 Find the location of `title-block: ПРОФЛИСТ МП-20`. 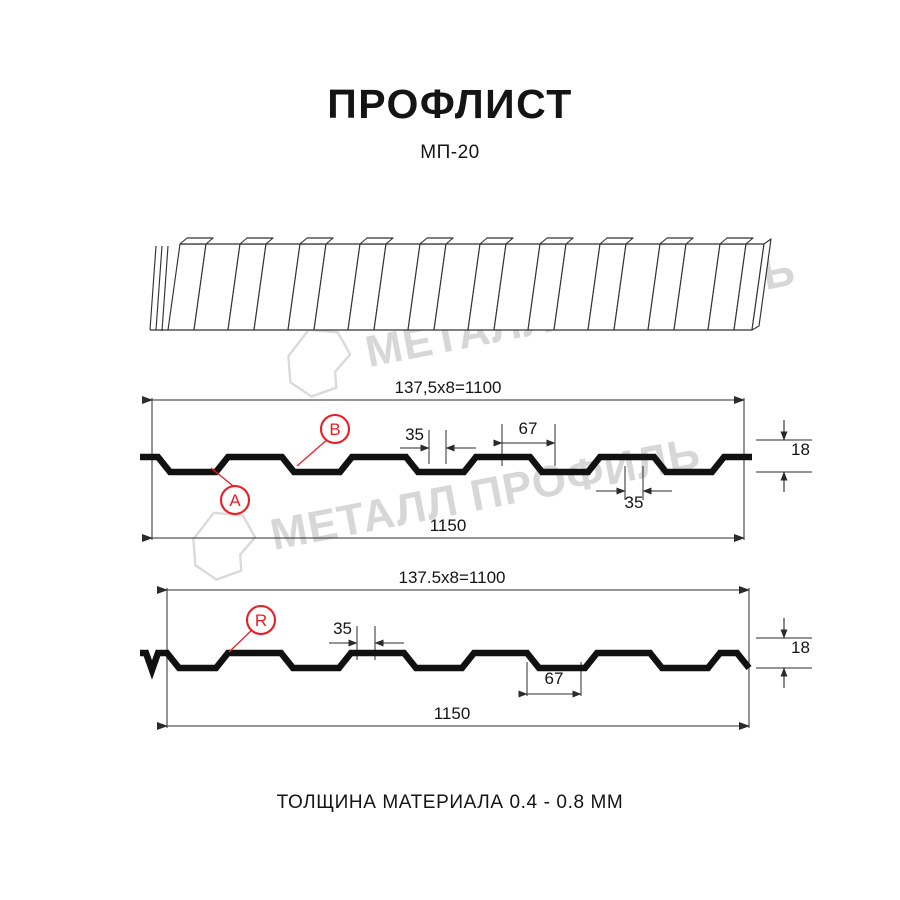

title-block: ПРОФЛИСТ МП-20 is located at coordinates (450, 124).